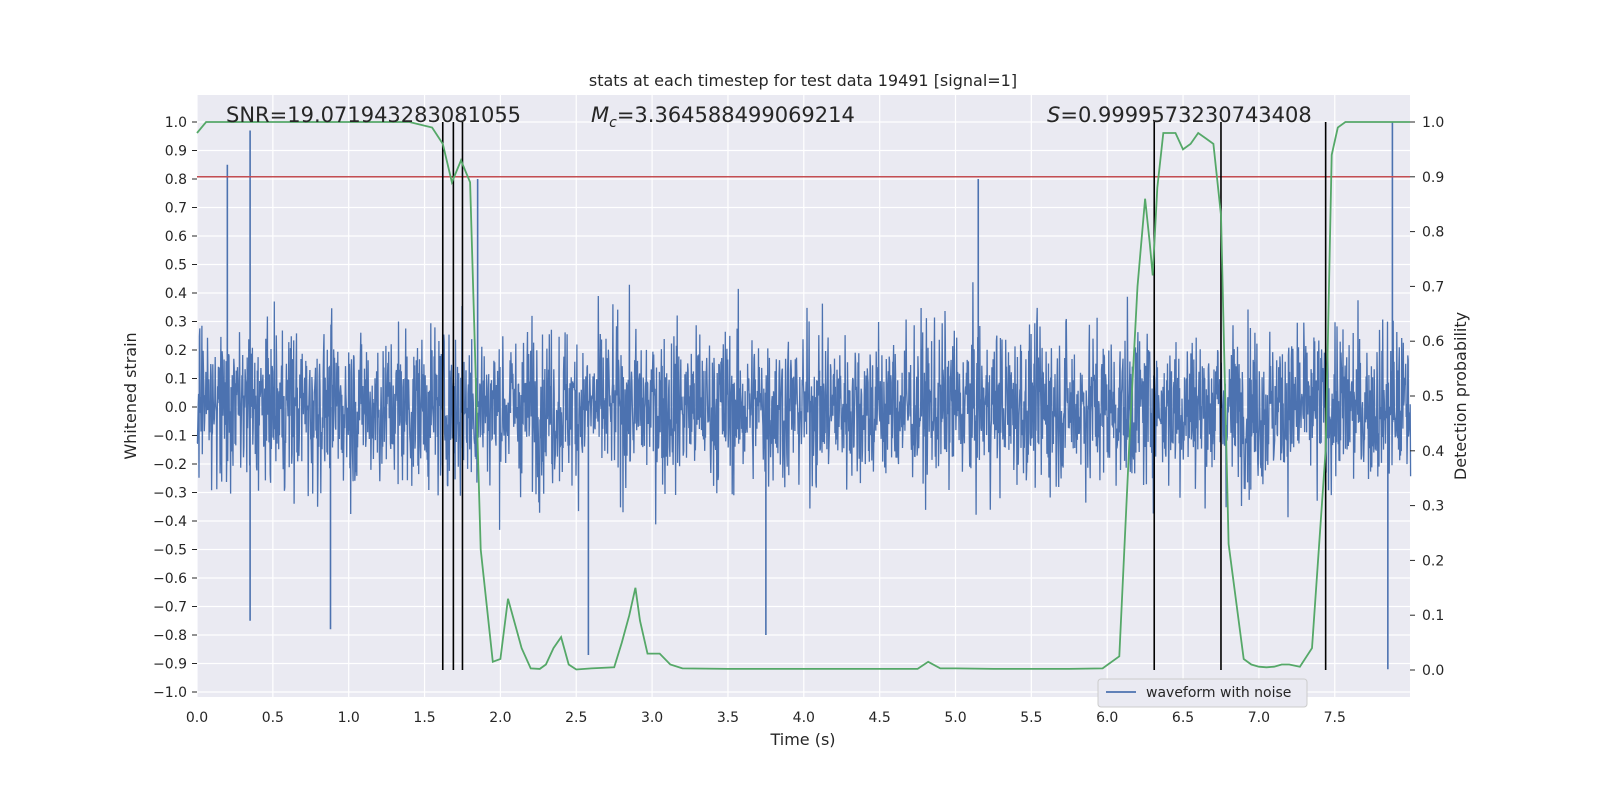 The image size is (1600, 800). I want to click on y-tick-label-left: 0.6, so click(176, 237).